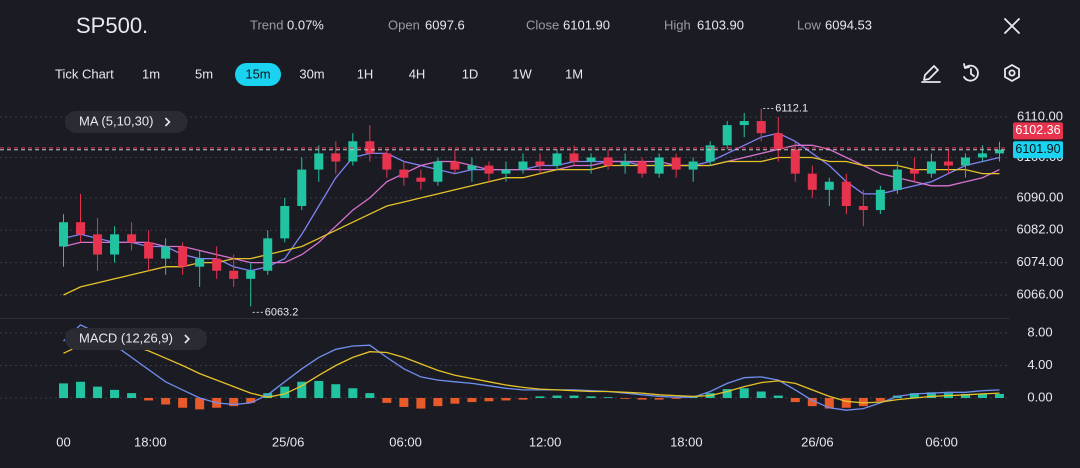 This screenshot has width=1080, height=468. I want to click on price-badge, so click(1038, 131).